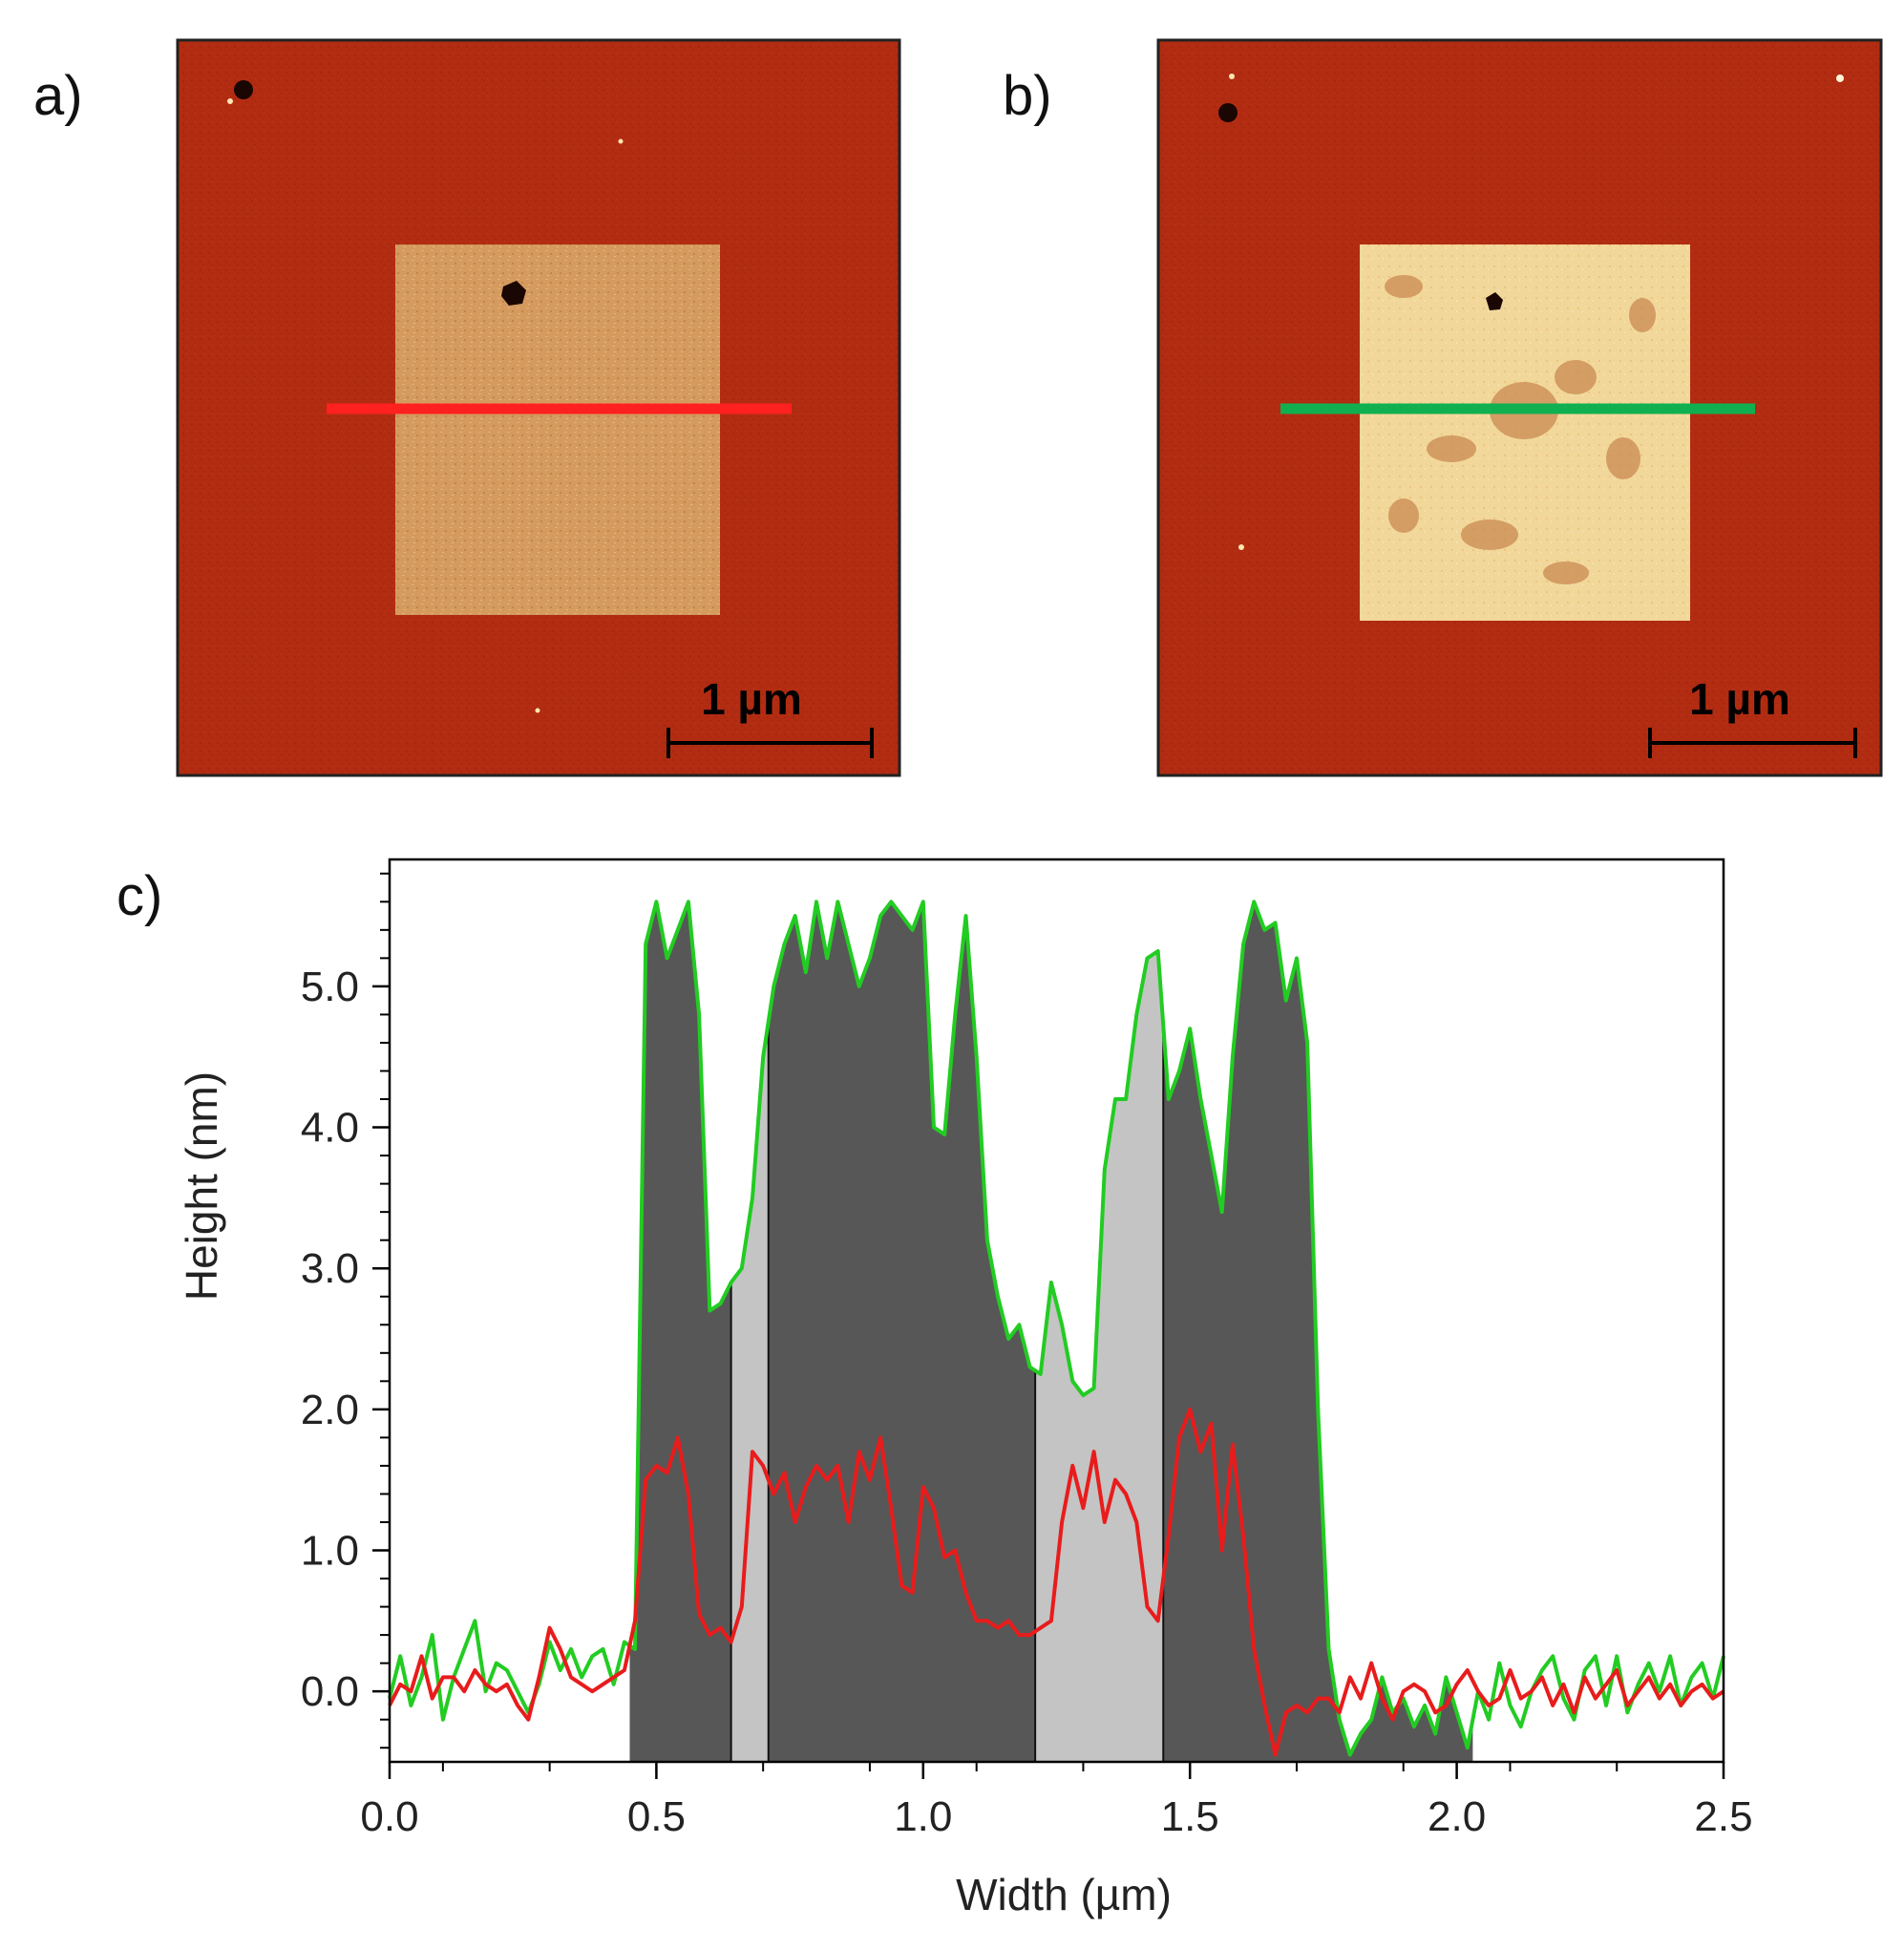 The width and height of the screenshot is (1904, 1950). I want to click on y-tick-label: 4.0, so click(330, 1128).